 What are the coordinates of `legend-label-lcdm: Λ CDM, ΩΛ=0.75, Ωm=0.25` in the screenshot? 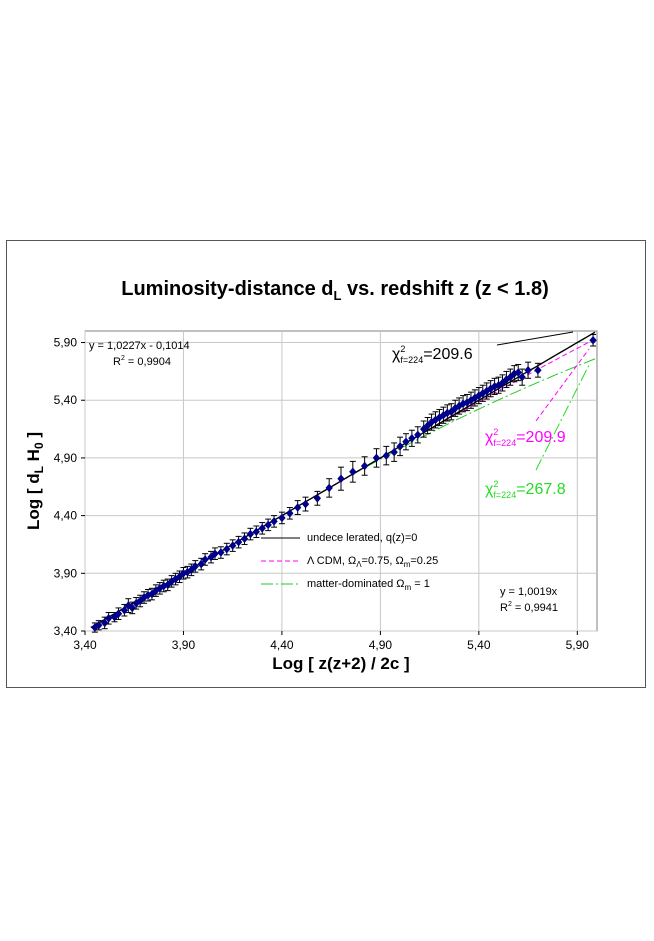 It's located at (372, 562).